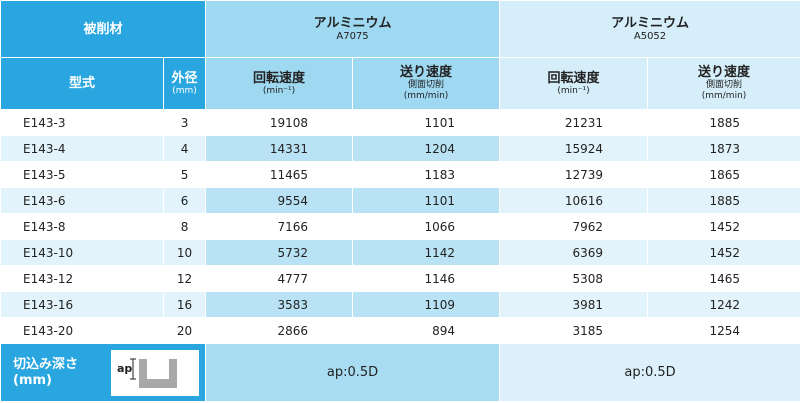 The image size is (800, 403). What do you see at coordinates (352, 23) in the screenshot?
I see `group-a7075-name: アルミニウム` at bounding box center [352, 23].